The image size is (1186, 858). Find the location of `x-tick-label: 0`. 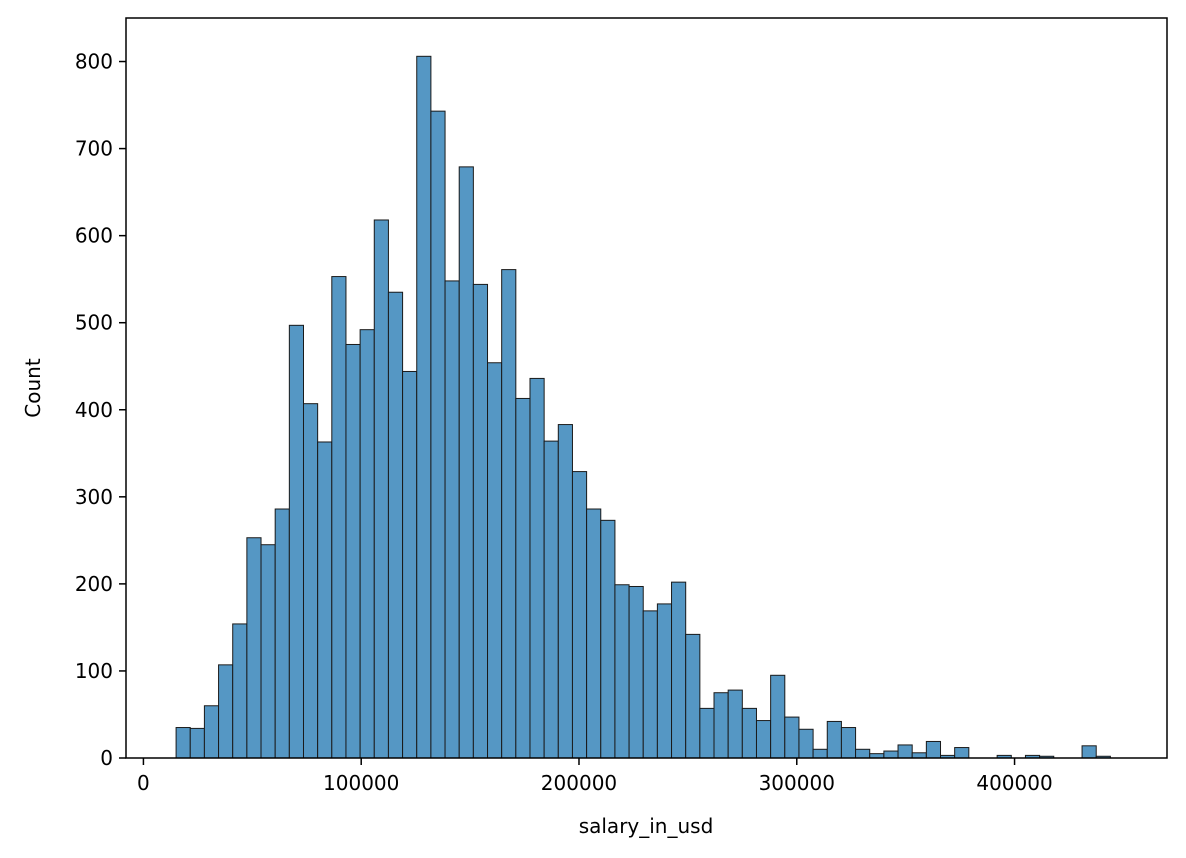

x-tick-label: 0 is located at coordinates (143, 783).